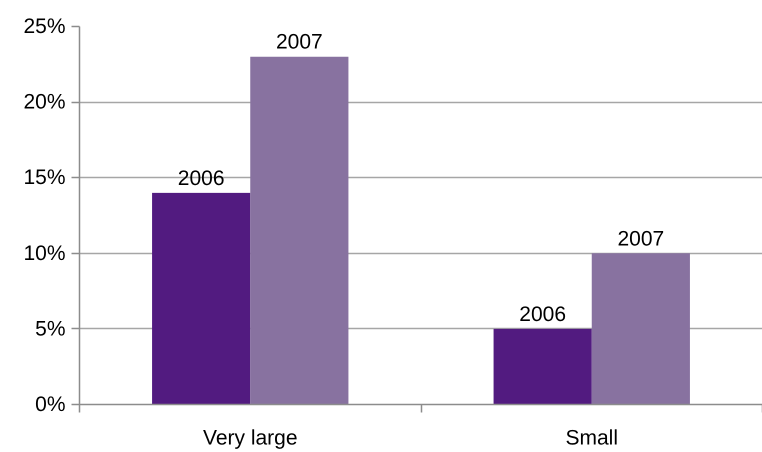 This screenshot has width=762, height=452. Describe the element at coordinates (201, 178) in the screenshot. I see `series-label: 2006` at that location.